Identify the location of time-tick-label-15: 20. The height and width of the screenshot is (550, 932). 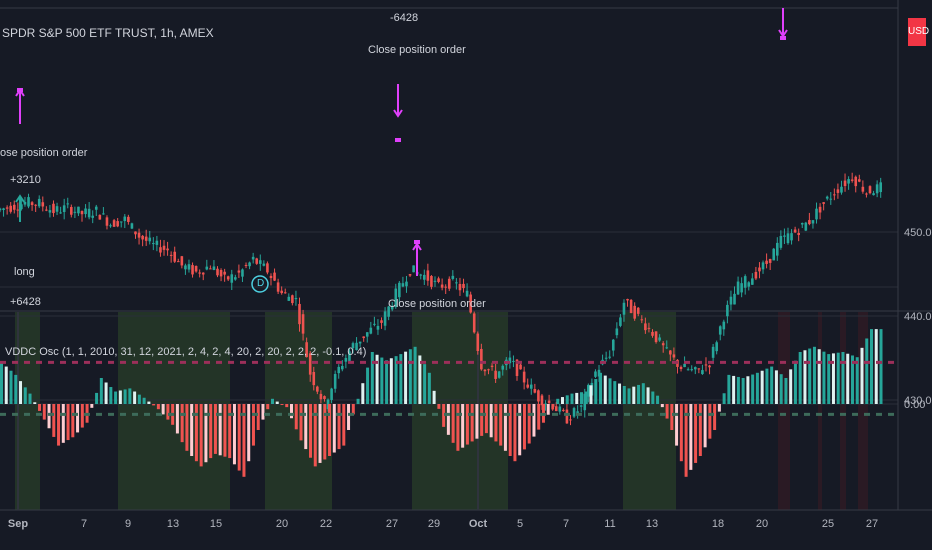
(762, 524).